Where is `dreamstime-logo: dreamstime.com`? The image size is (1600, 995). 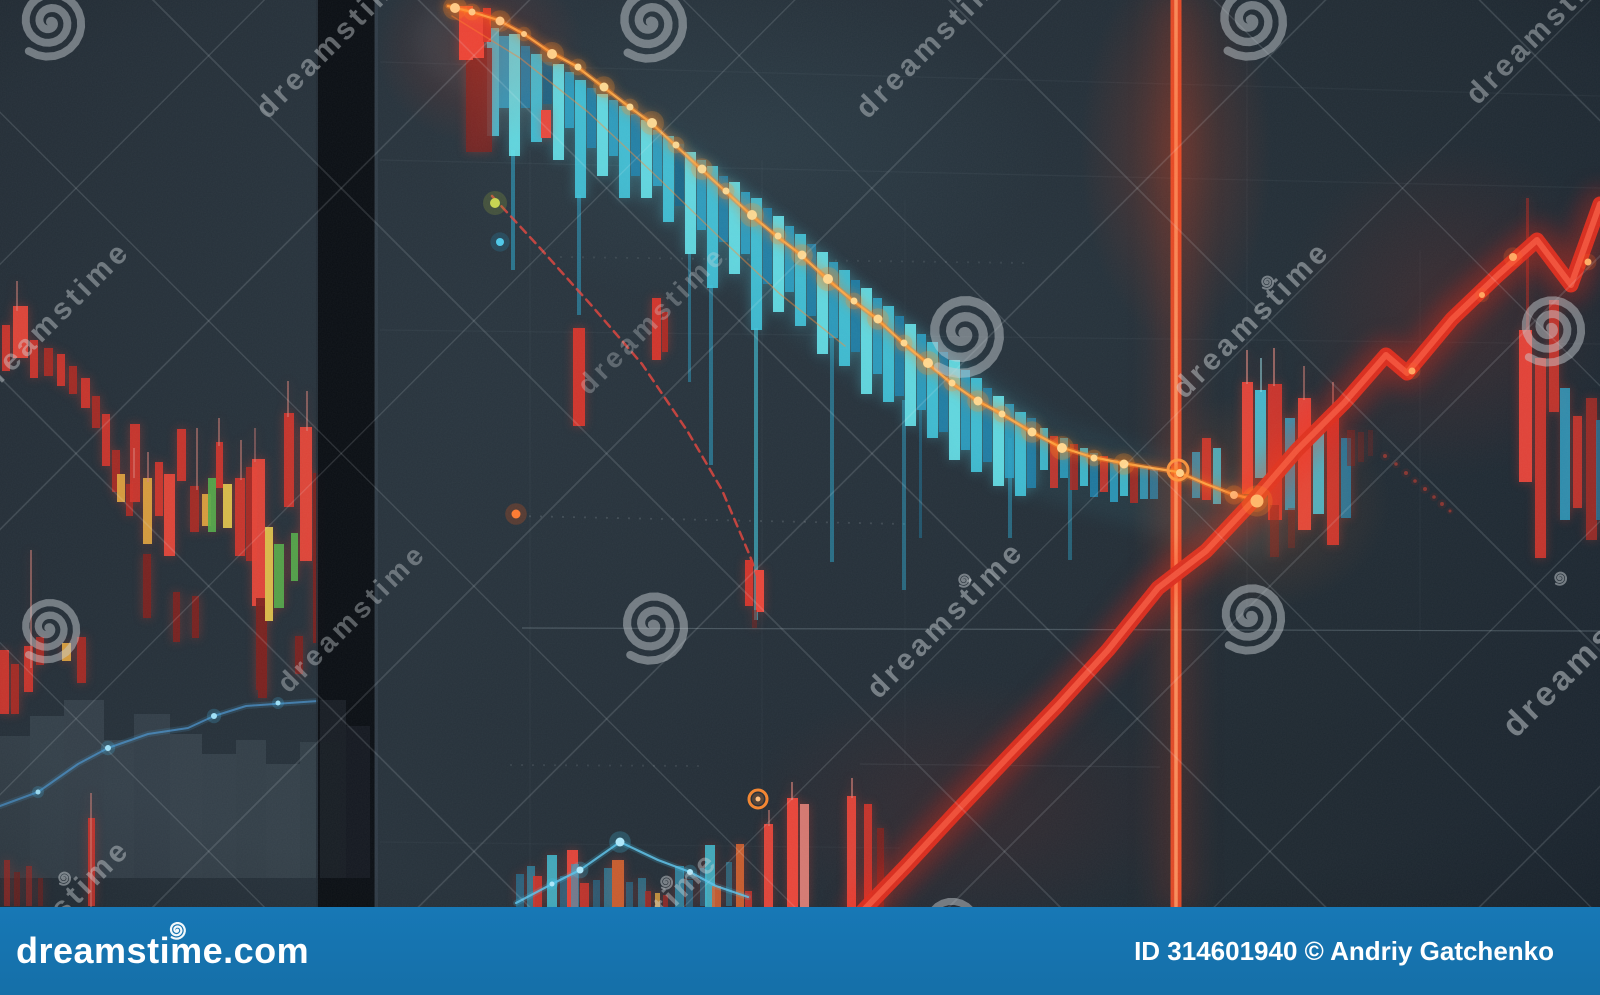
dreamstime-logo: dreamstime.com is located at coordinates (163, 947).